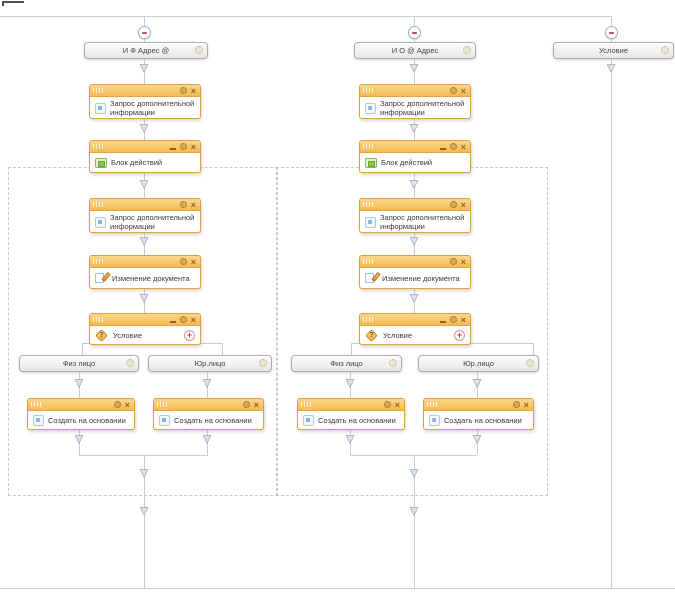  What do you see at coordinates (370, 108) in the screenshot?
I see `form-icon` at bounding box center [370, 108].